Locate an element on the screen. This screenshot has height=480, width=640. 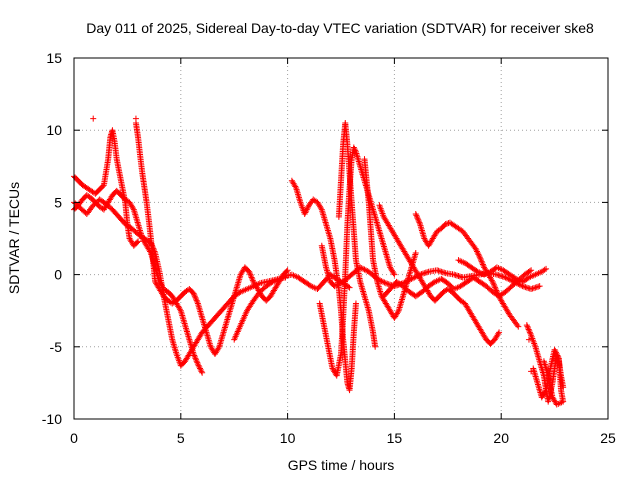
x-axis-label: GPS time / hours is located at coordinates (341, 465).